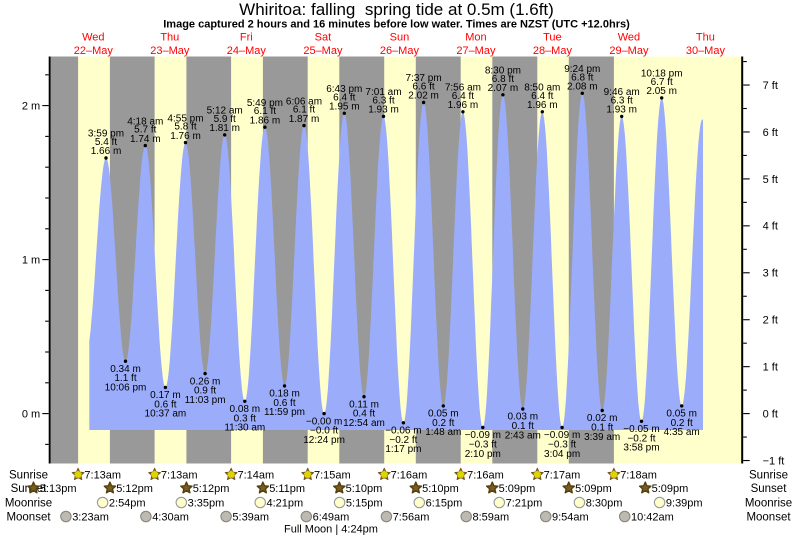  What do you see at coordinates (662, 82) in the screenshot?
I see `svg-text: 6.7 ft` at bounding box center [662, 82].